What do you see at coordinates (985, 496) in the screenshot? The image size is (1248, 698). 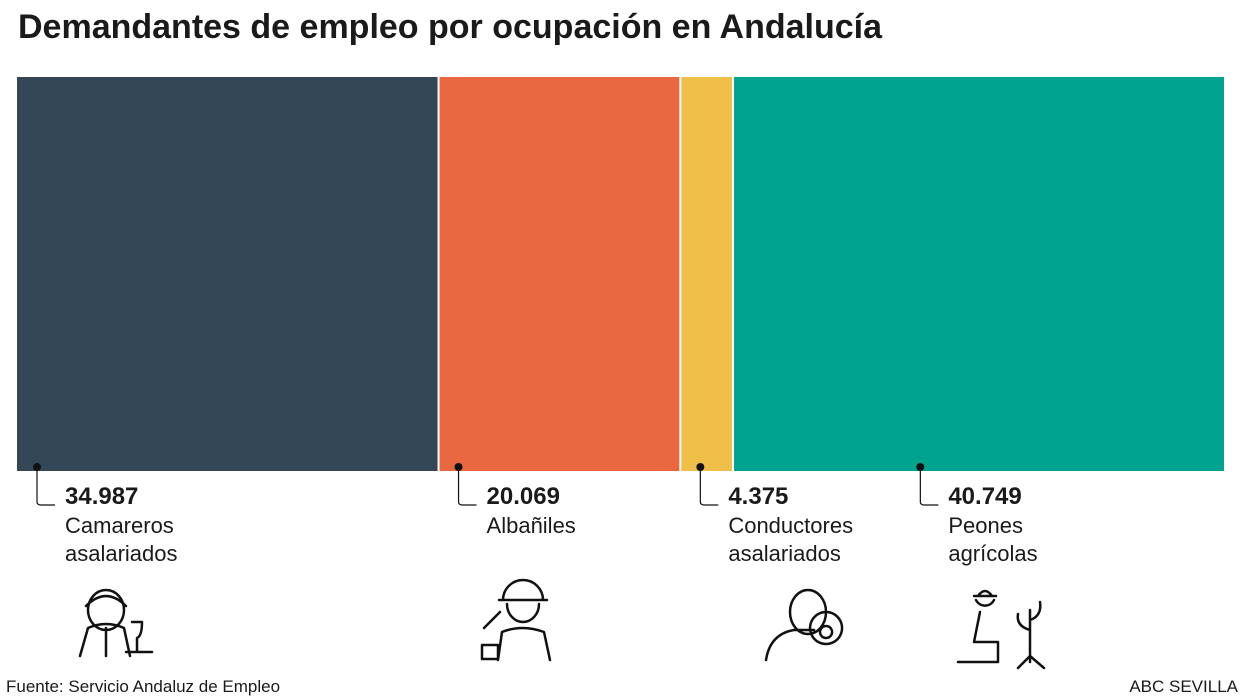 I see `value-label: 40.749` at bounding box center [985, 496].